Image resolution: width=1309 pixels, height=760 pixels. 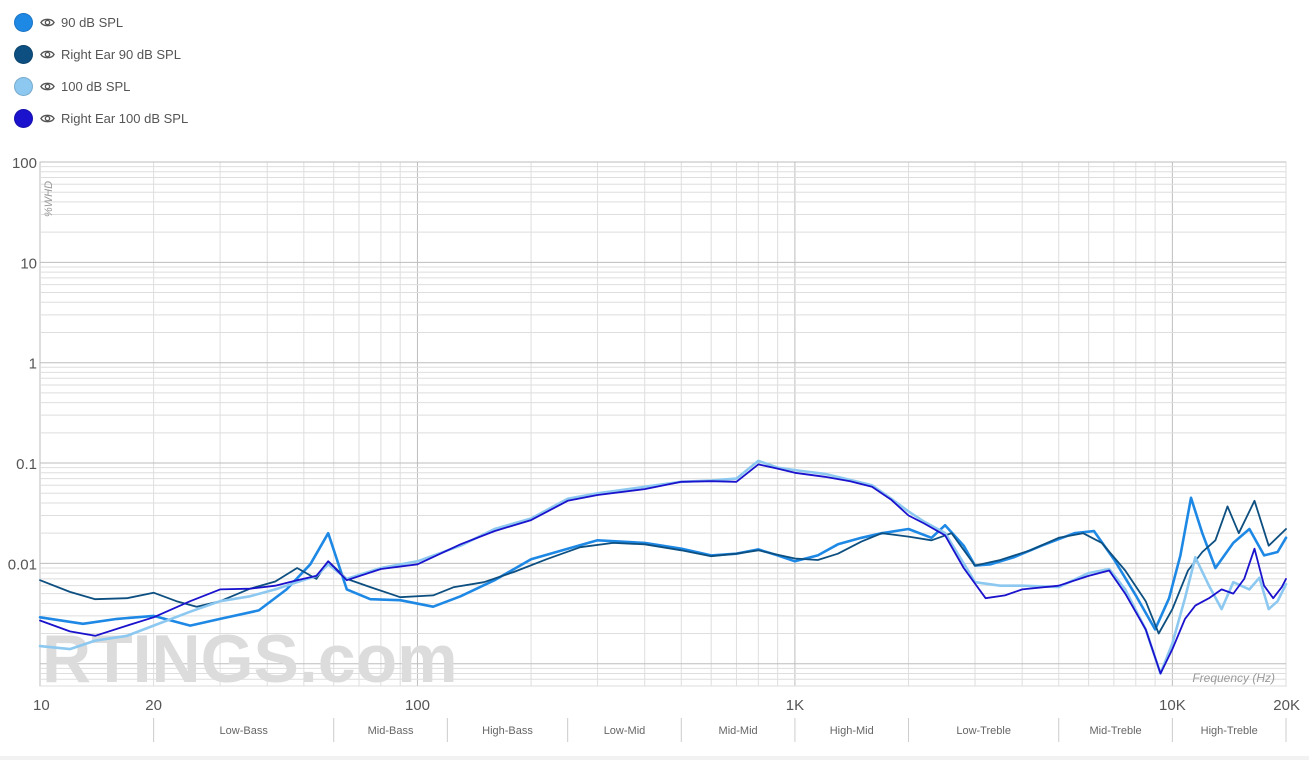 What do you see at coordinates (795, 705) in the screenshot?
I see `x-tick-label: 1K` at bounding box center [795, 705].